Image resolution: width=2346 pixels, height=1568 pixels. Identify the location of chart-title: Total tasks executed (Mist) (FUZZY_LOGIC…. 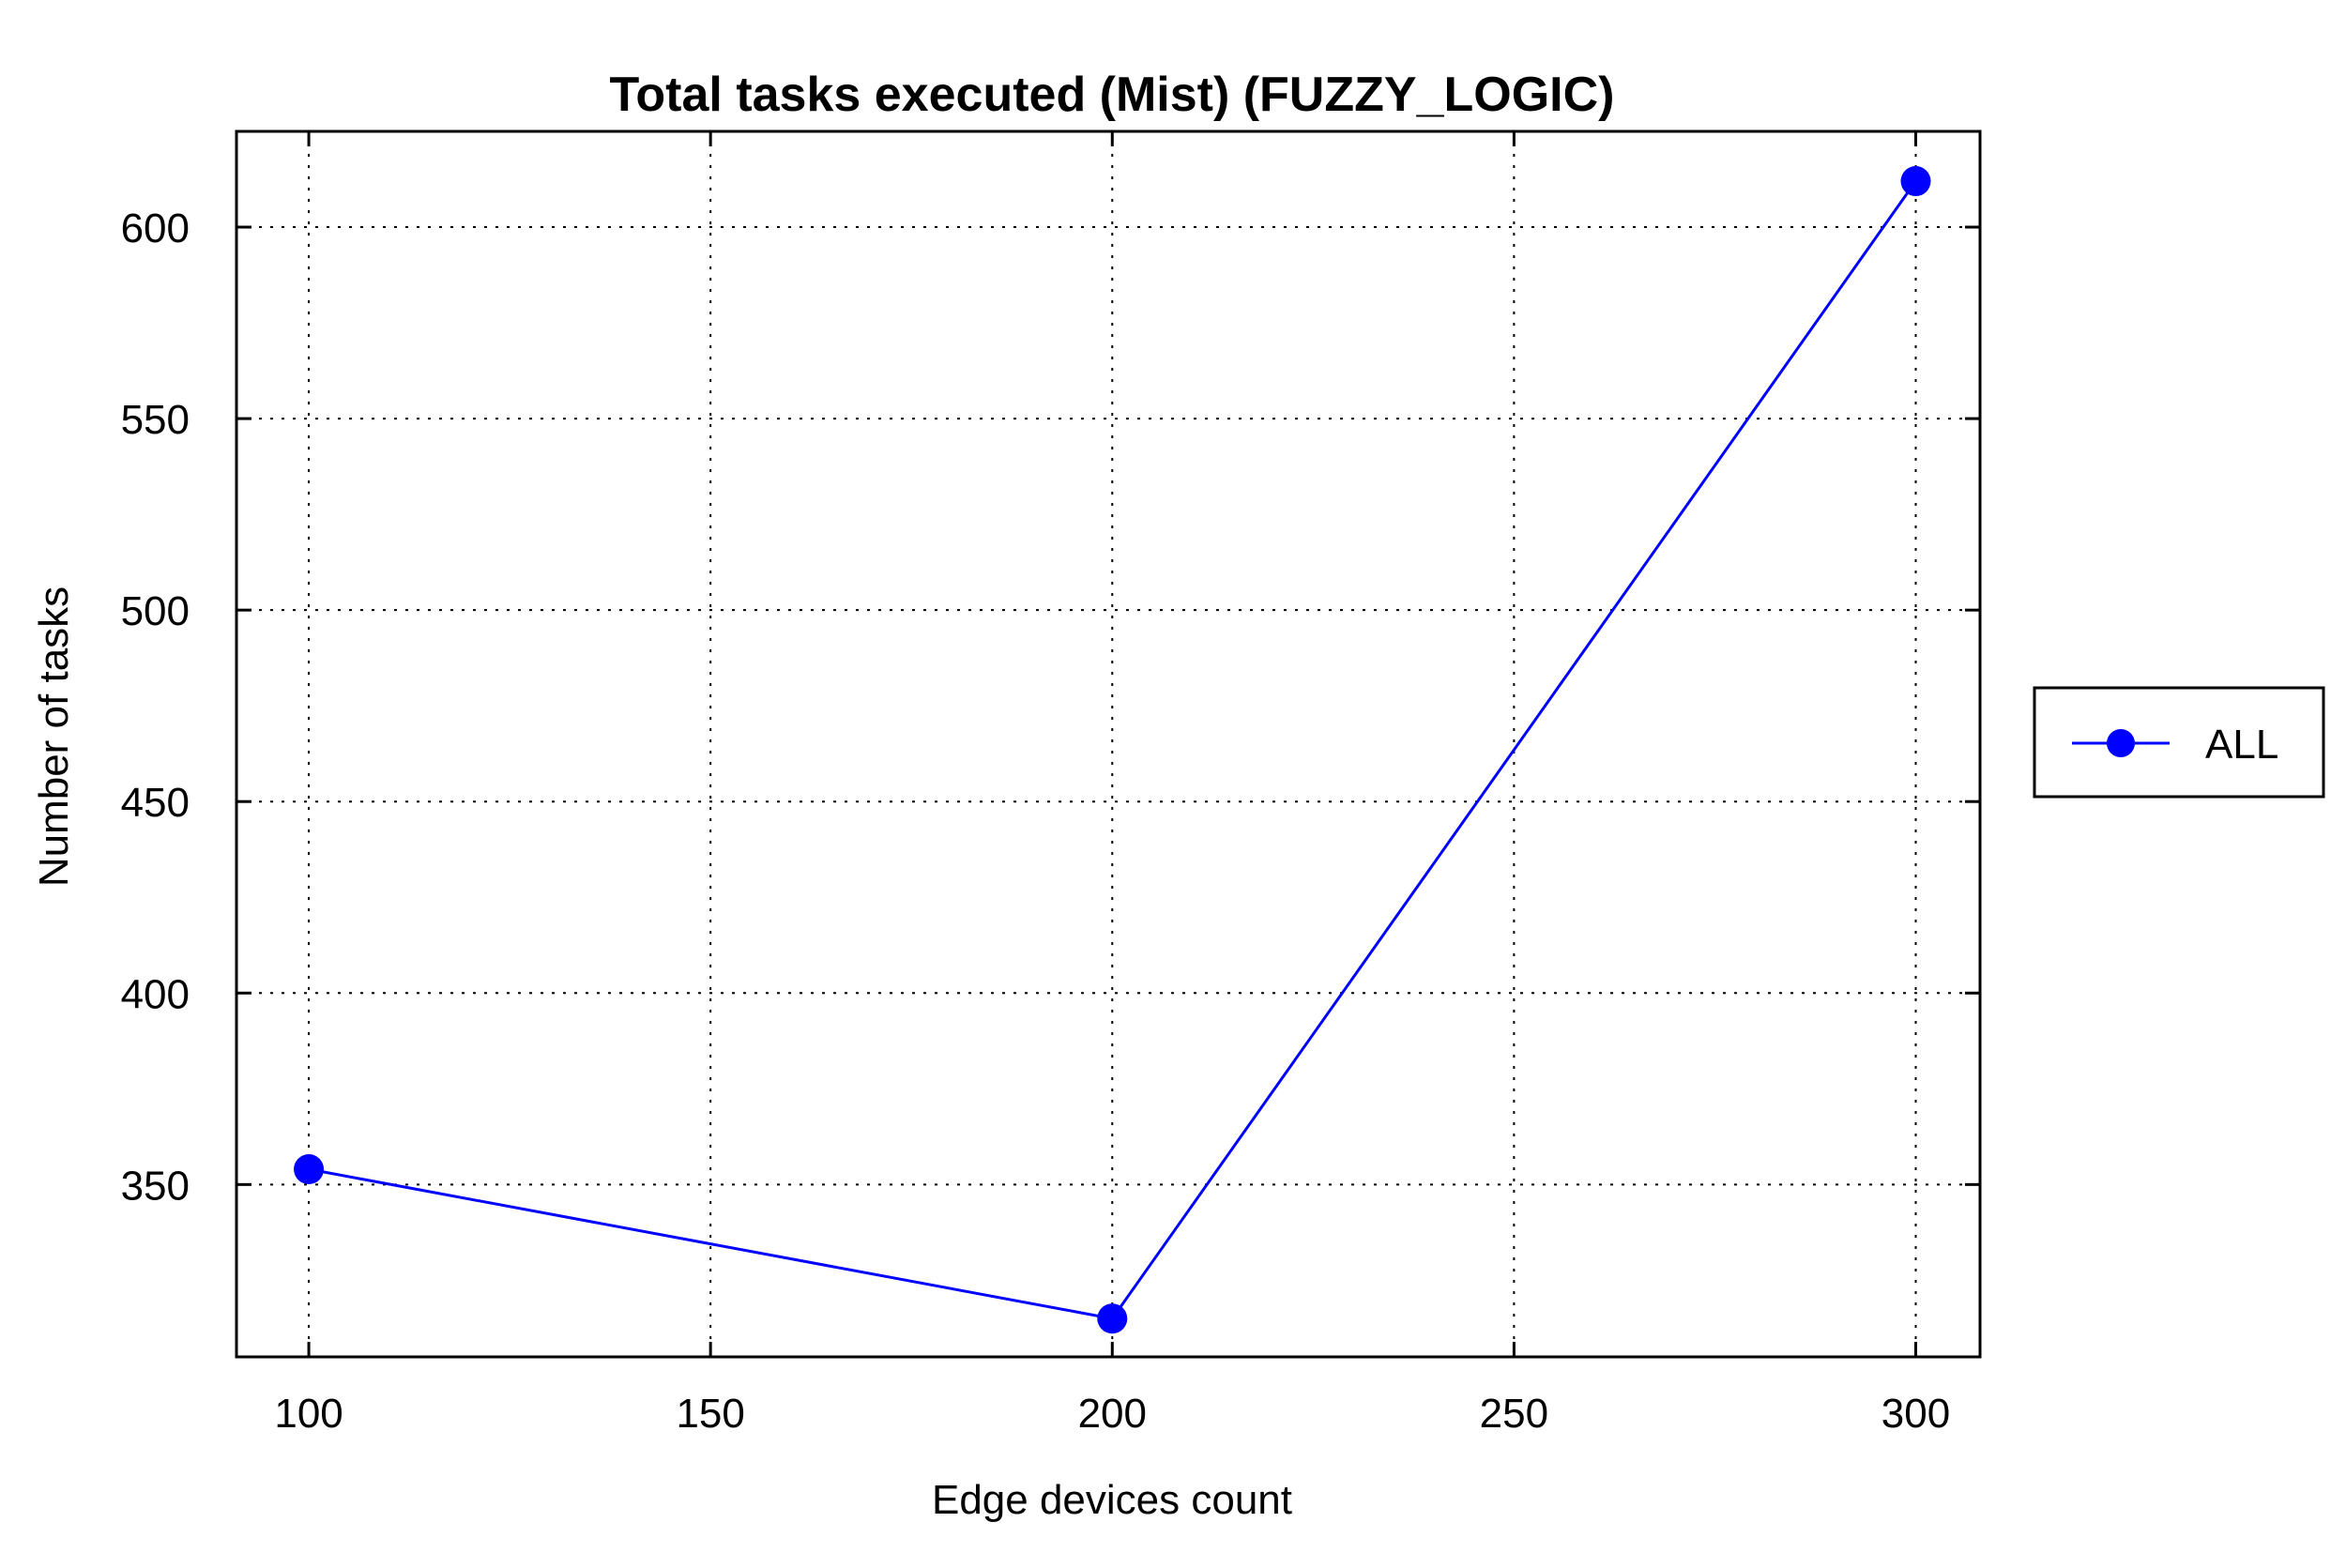
(1112, 95).